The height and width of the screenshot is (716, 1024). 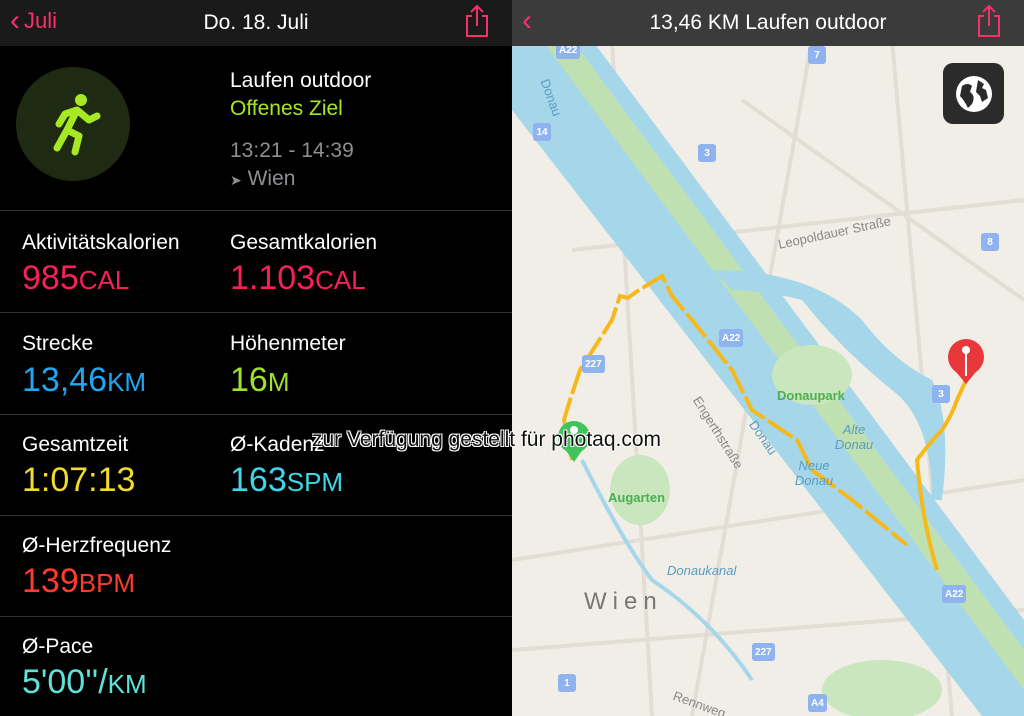 I want to click on running-figure-icon, so click(x=77, y=125).